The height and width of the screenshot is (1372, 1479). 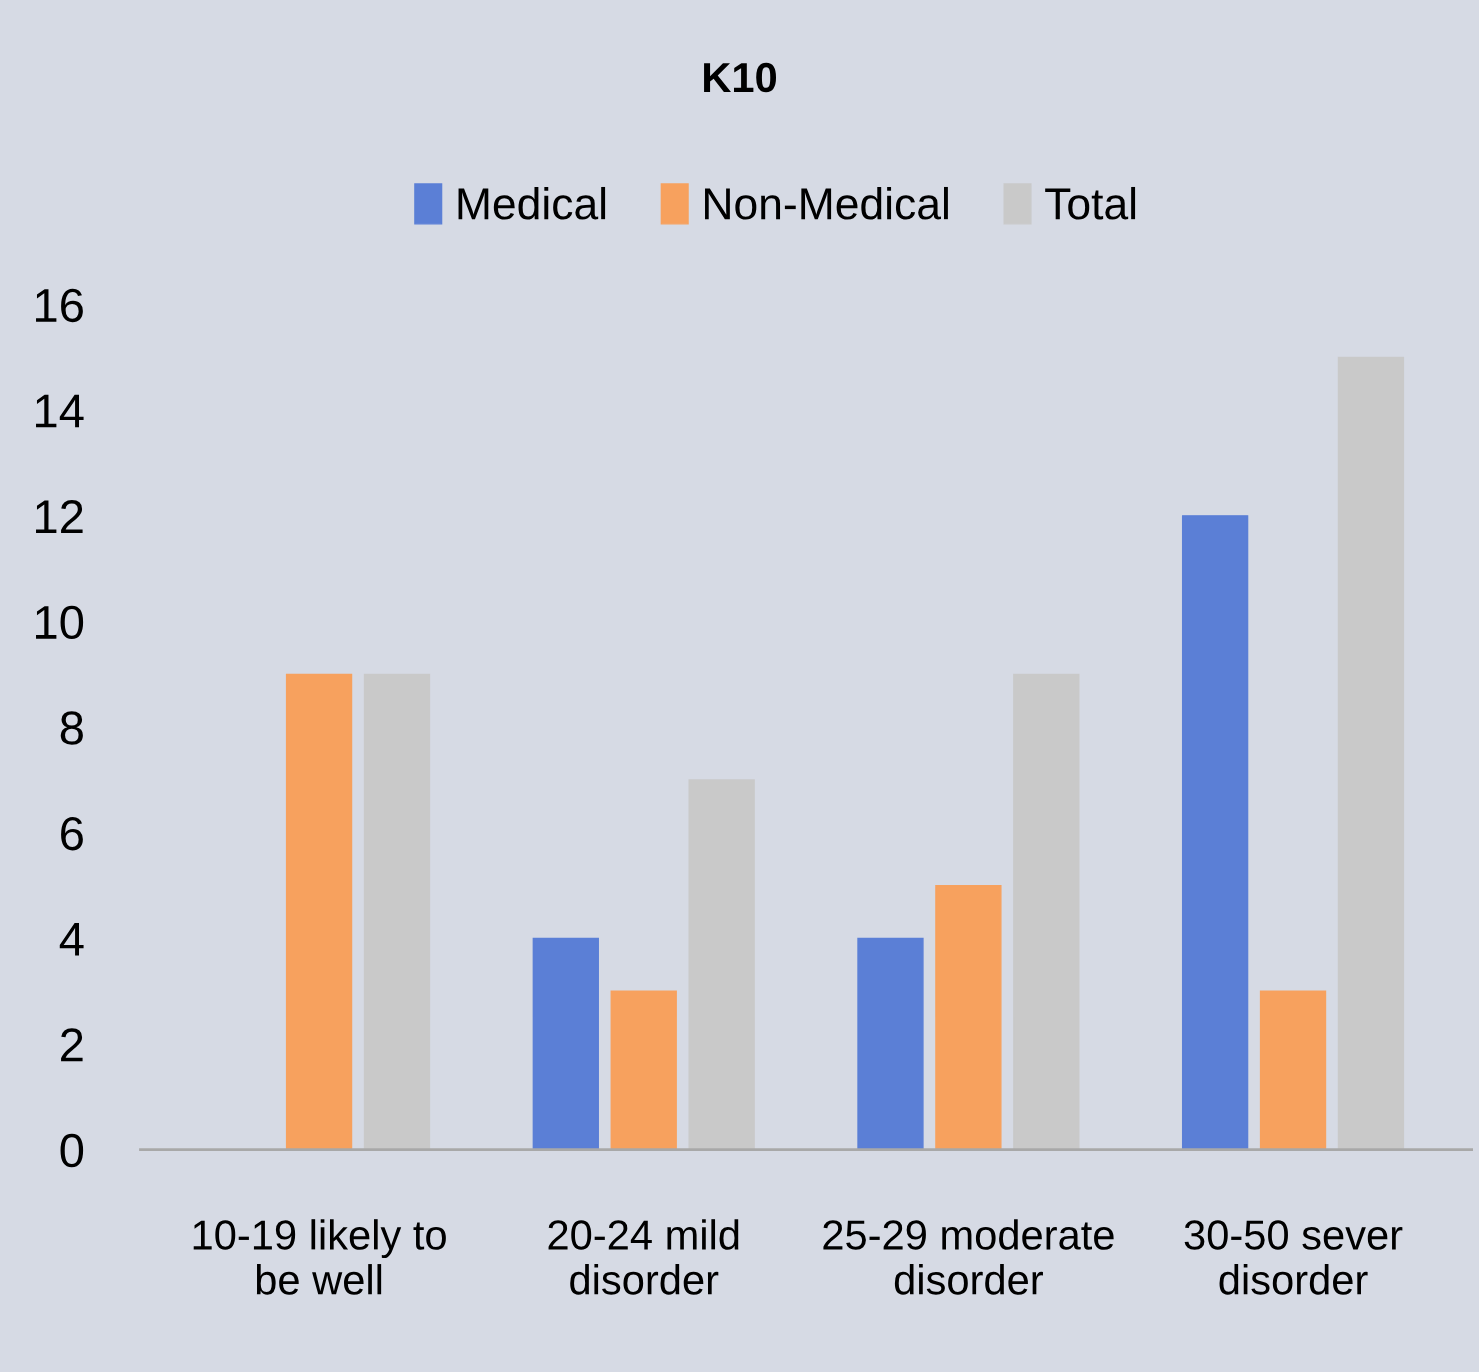 What do you see at coordinates (532, 203) in the screenshot?
I see `legend-label: Medical` at bounding box center [532, 203].